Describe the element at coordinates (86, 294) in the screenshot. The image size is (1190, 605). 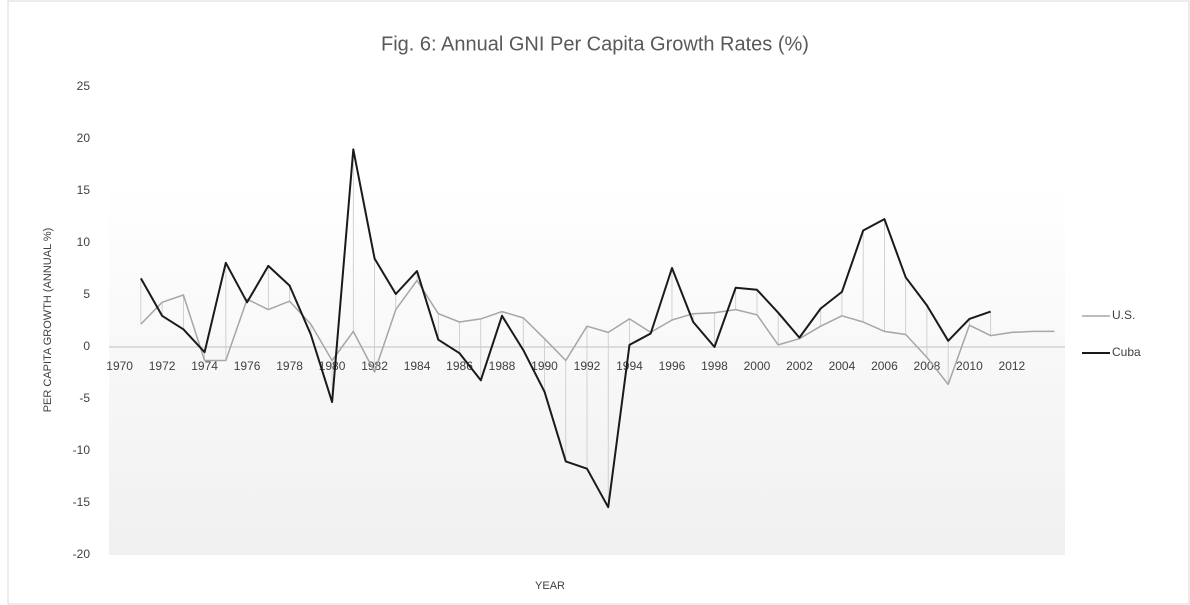
I see `y-tick-label: 5` at that location.